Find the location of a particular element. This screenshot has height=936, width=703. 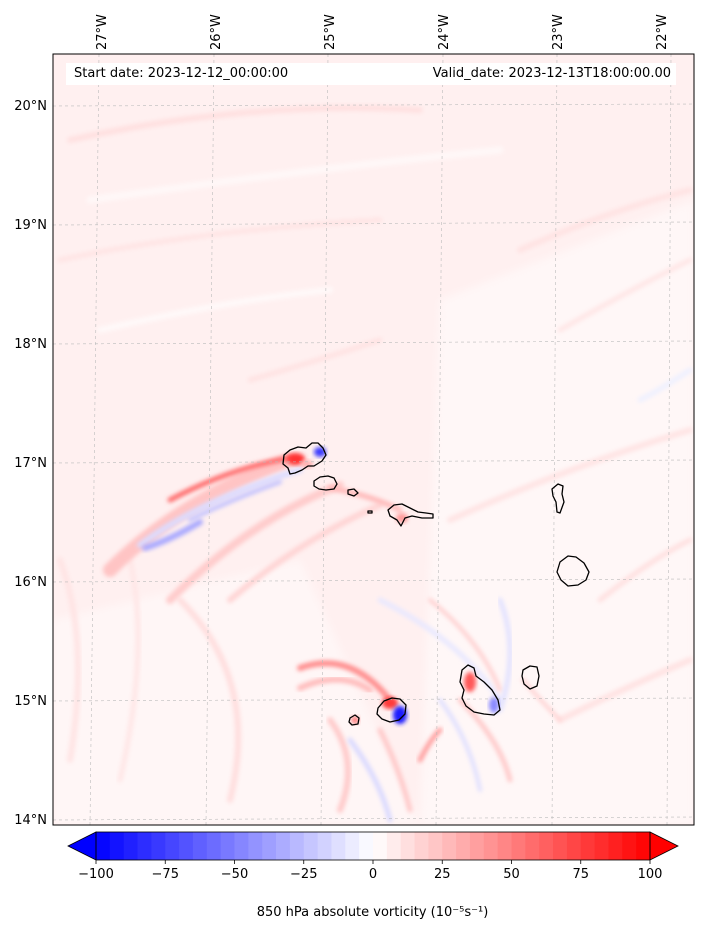

island-santo-antao is located at coordinates (304, 458).